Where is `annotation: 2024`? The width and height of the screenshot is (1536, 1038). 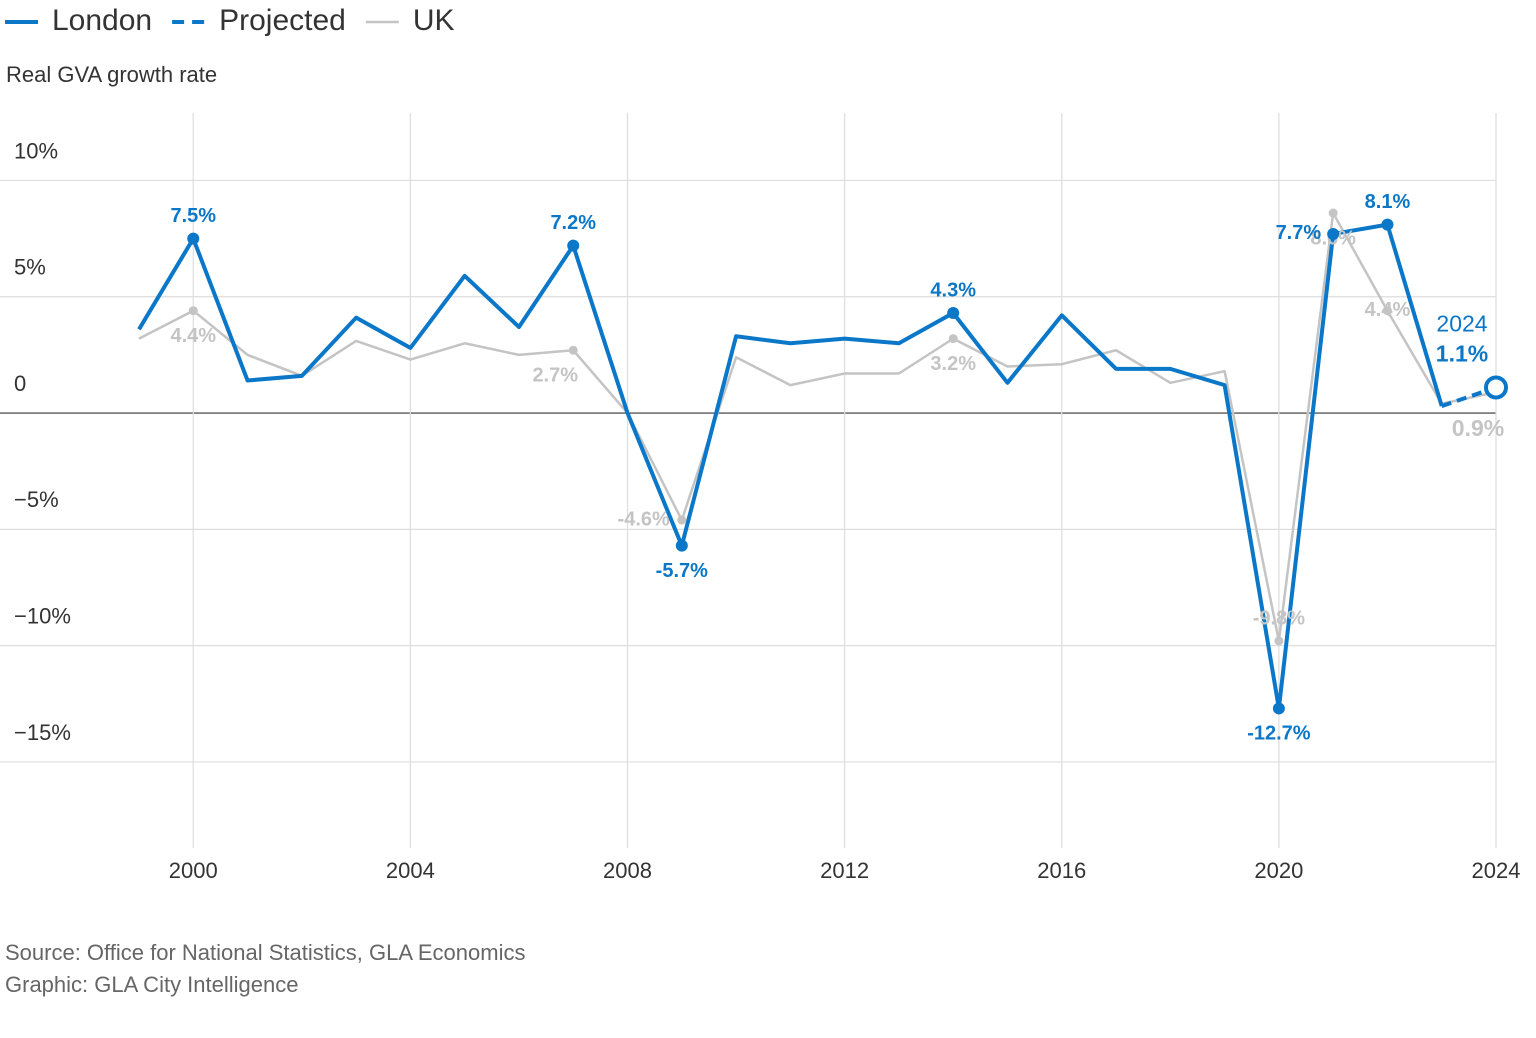 annotation: 2024 is located at coordinates (1461, 324).